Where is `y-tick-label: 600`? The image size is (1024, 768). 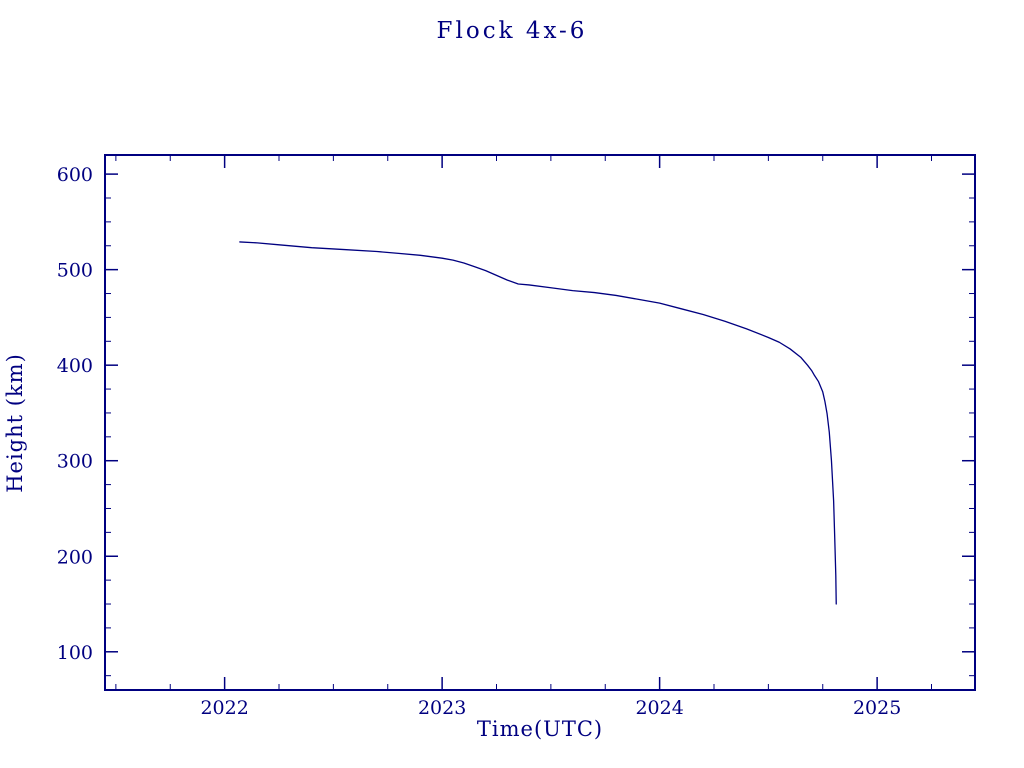
y-tick-label: 600 is located at coordinates (75, 175).